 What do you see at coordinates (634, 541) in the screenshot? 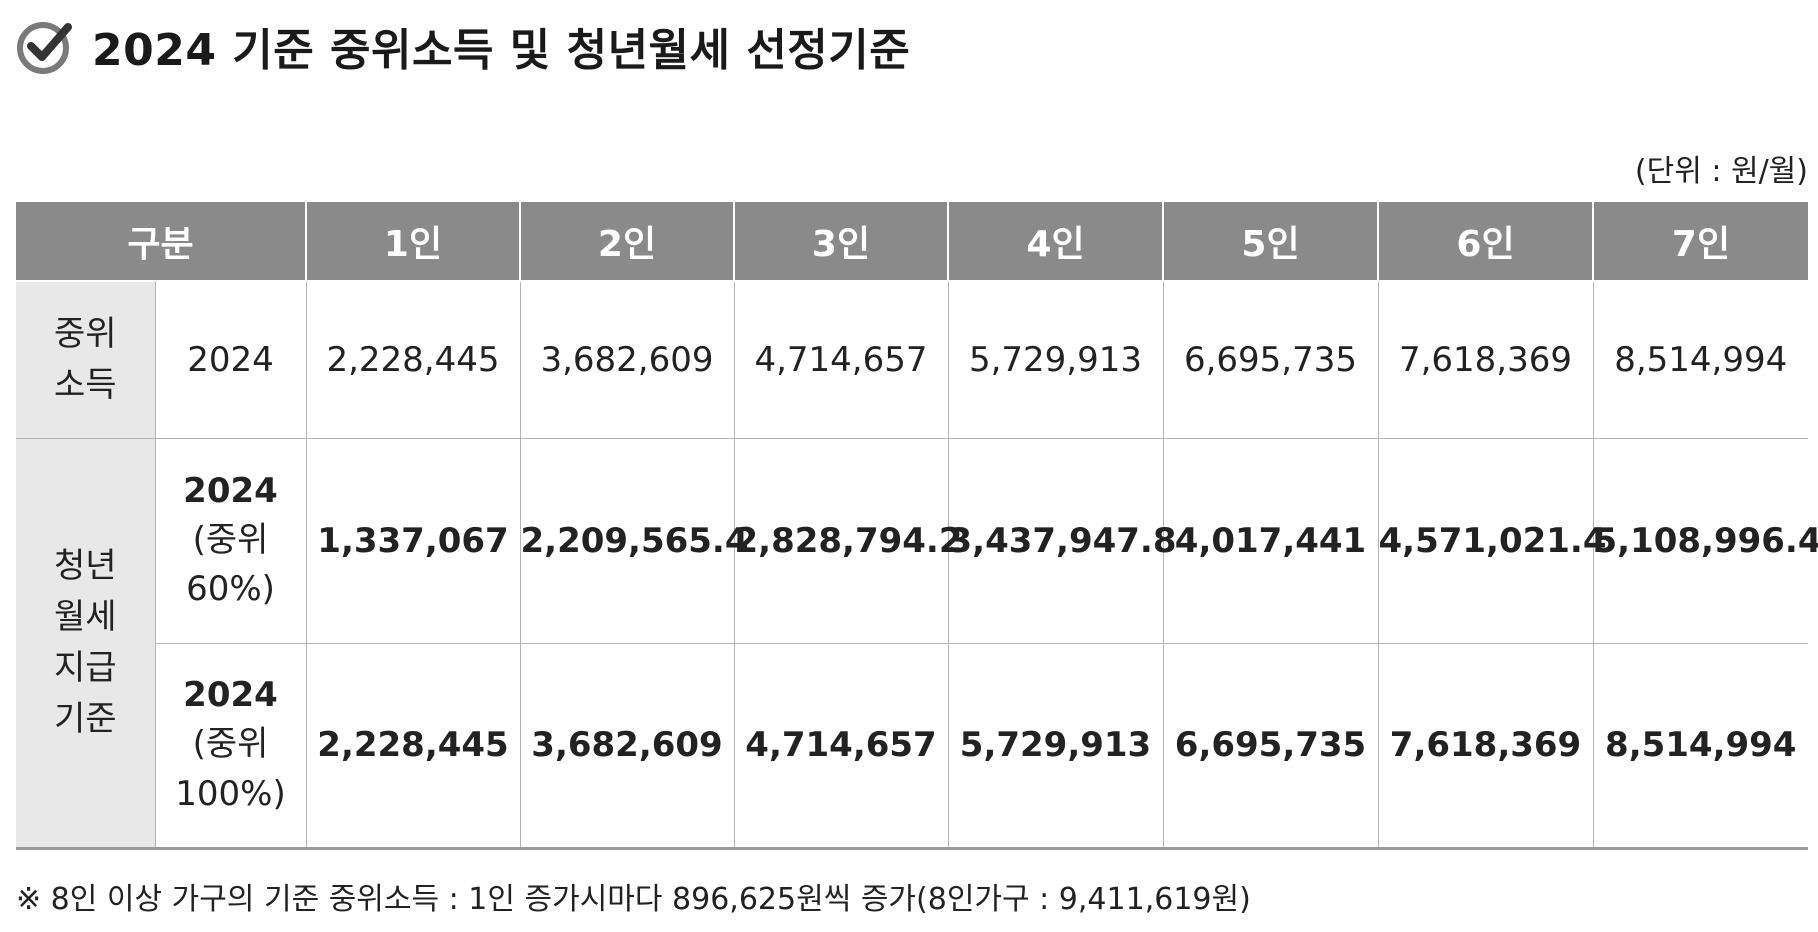
I see `youth-rent-60-cell: 2,209,565.4` at bounding box center [634, 541].